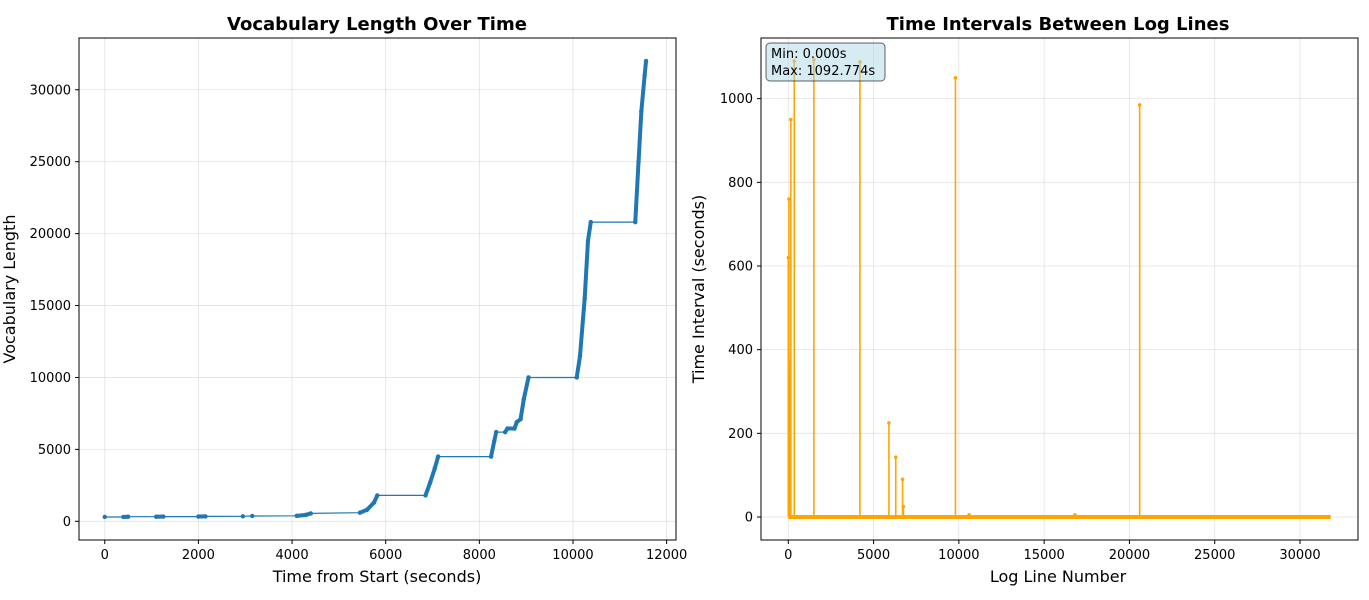 Image resolution: width=1369 pixels, height=600 pixels. I want to click on interval-x-tick-label: 15000, so click(1043, 555).